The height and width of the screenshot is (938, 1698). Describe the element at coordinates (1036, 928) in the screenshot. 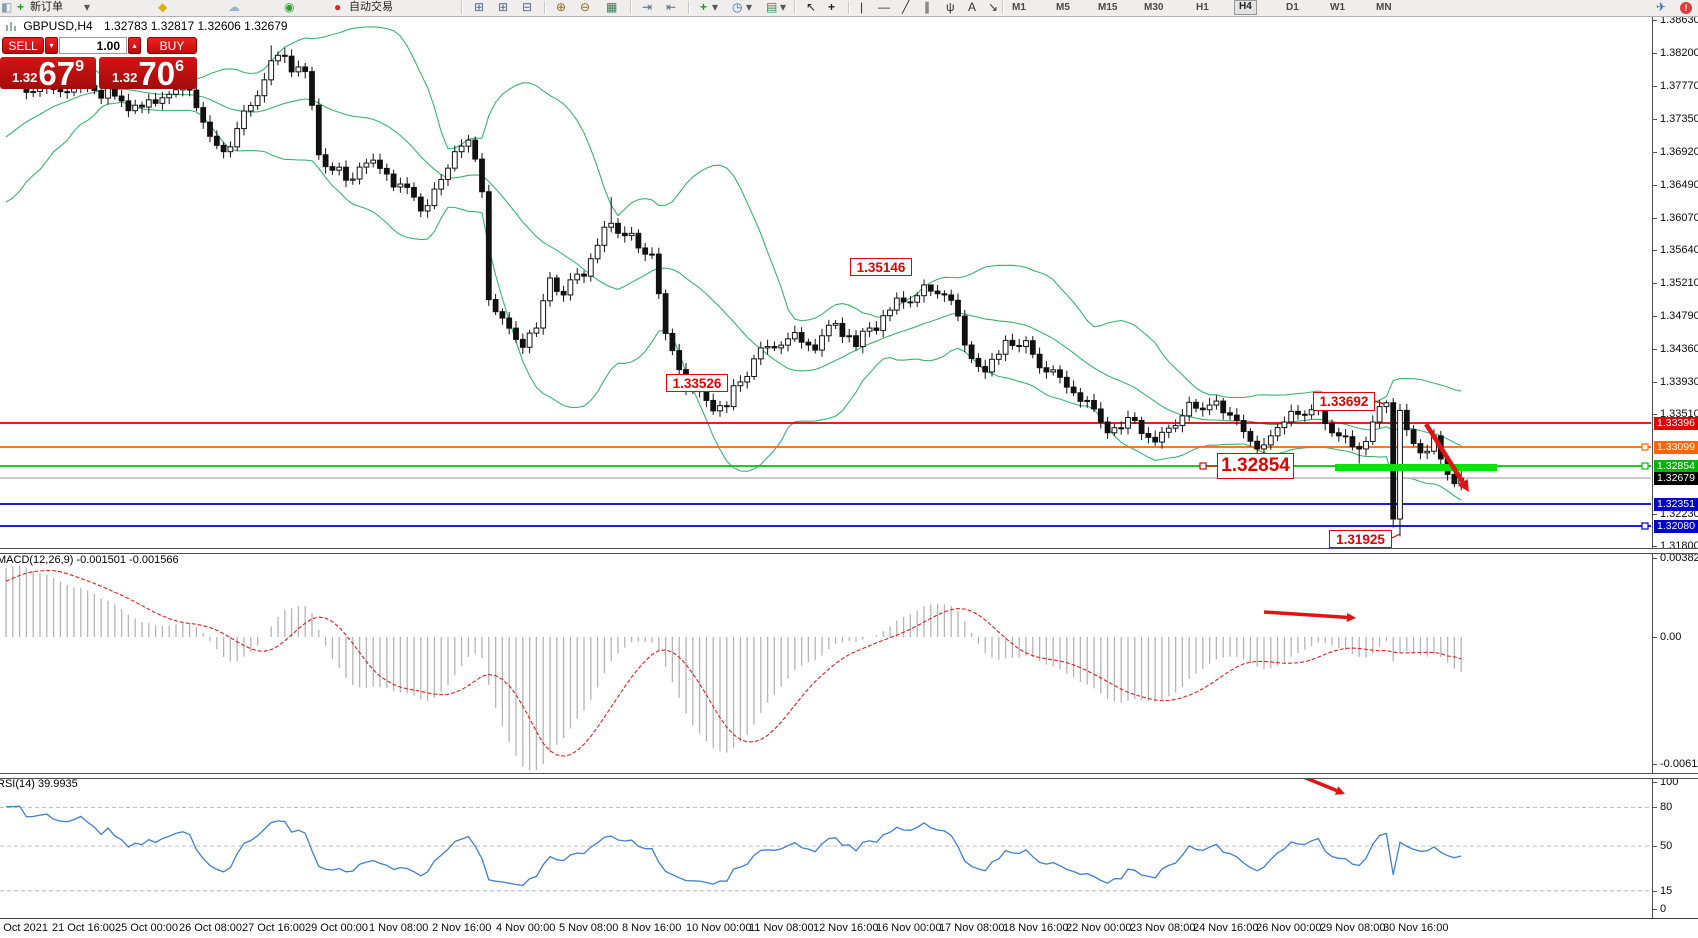

I see `time-axis-label: 18 Nov 16:00` at that location.